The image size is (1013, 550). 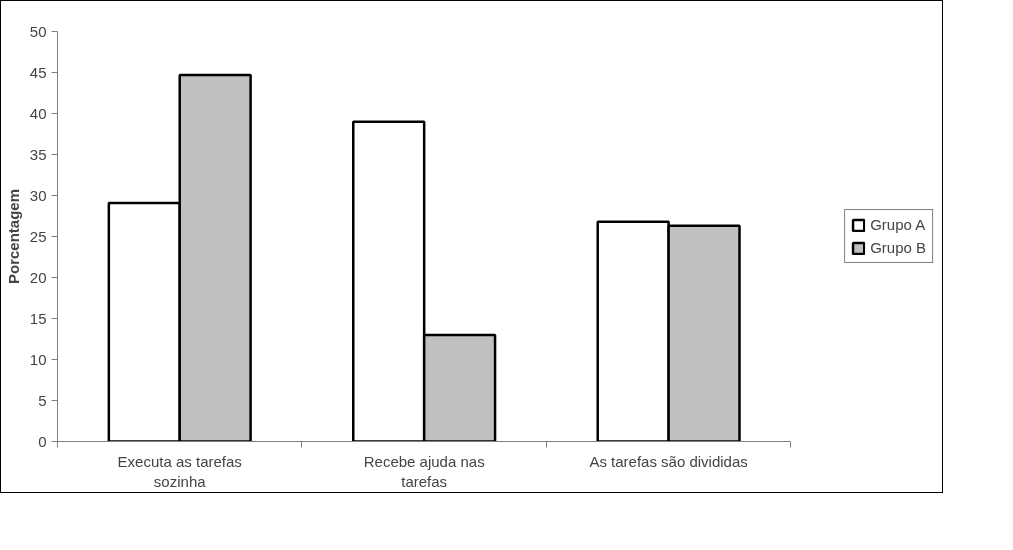 What do you see at coordinates (668, 461) in the screenshot?
I see `x-tick-label: As tarefas são divididas` at bounding box center [668, 461].